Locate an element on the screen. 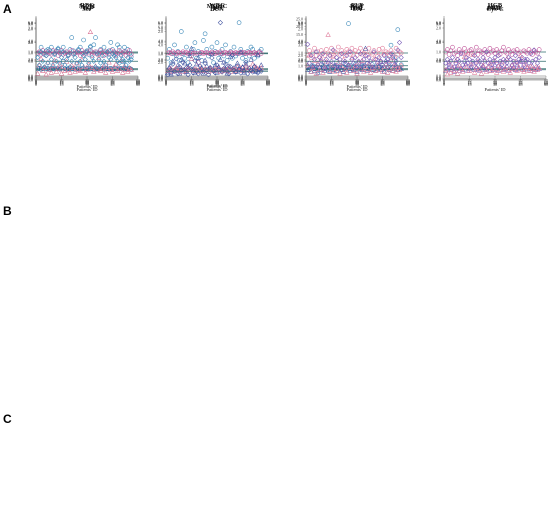  panel-tg: TG0.02.04.06.00 15 30 45 60 is located at coordinates (84, 45).